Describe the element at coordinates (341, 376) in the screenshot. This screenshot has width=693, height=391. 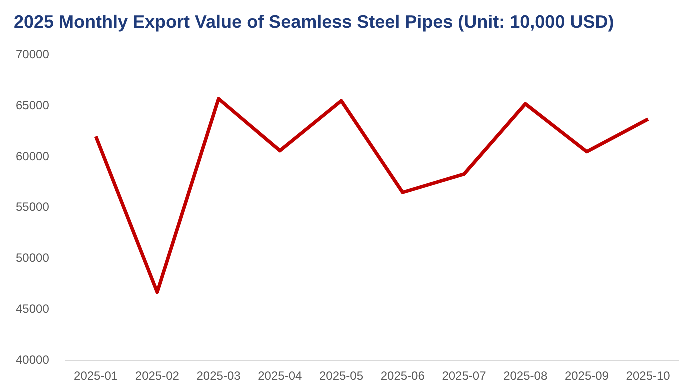
I see `x-tick-label: 2025-05` at that location.